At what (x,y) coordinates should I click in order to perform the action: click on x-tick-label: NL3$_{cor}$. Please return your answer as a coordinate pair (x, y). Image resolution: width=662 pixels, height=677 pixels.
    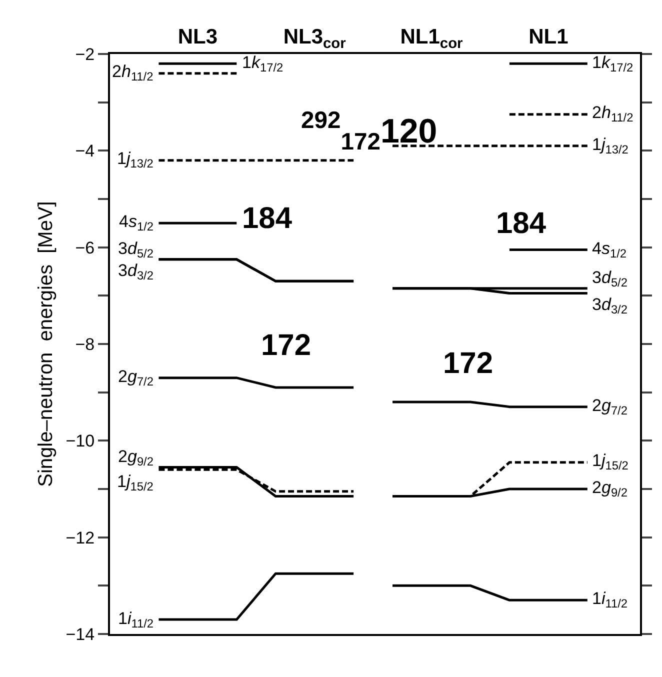
    Looking at the image, I should click on (314, 39).